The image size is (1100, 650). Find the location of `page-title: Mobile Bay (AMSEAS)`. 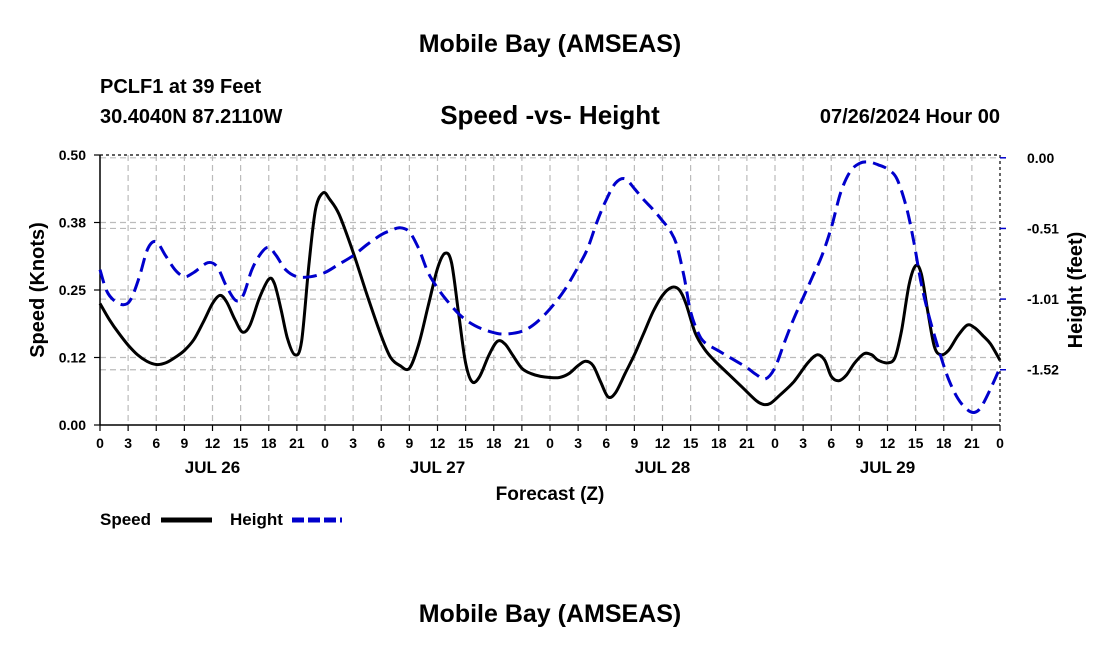

page-title: Mobile Bay (AMSEAS) is located at coordinates (550, 44).